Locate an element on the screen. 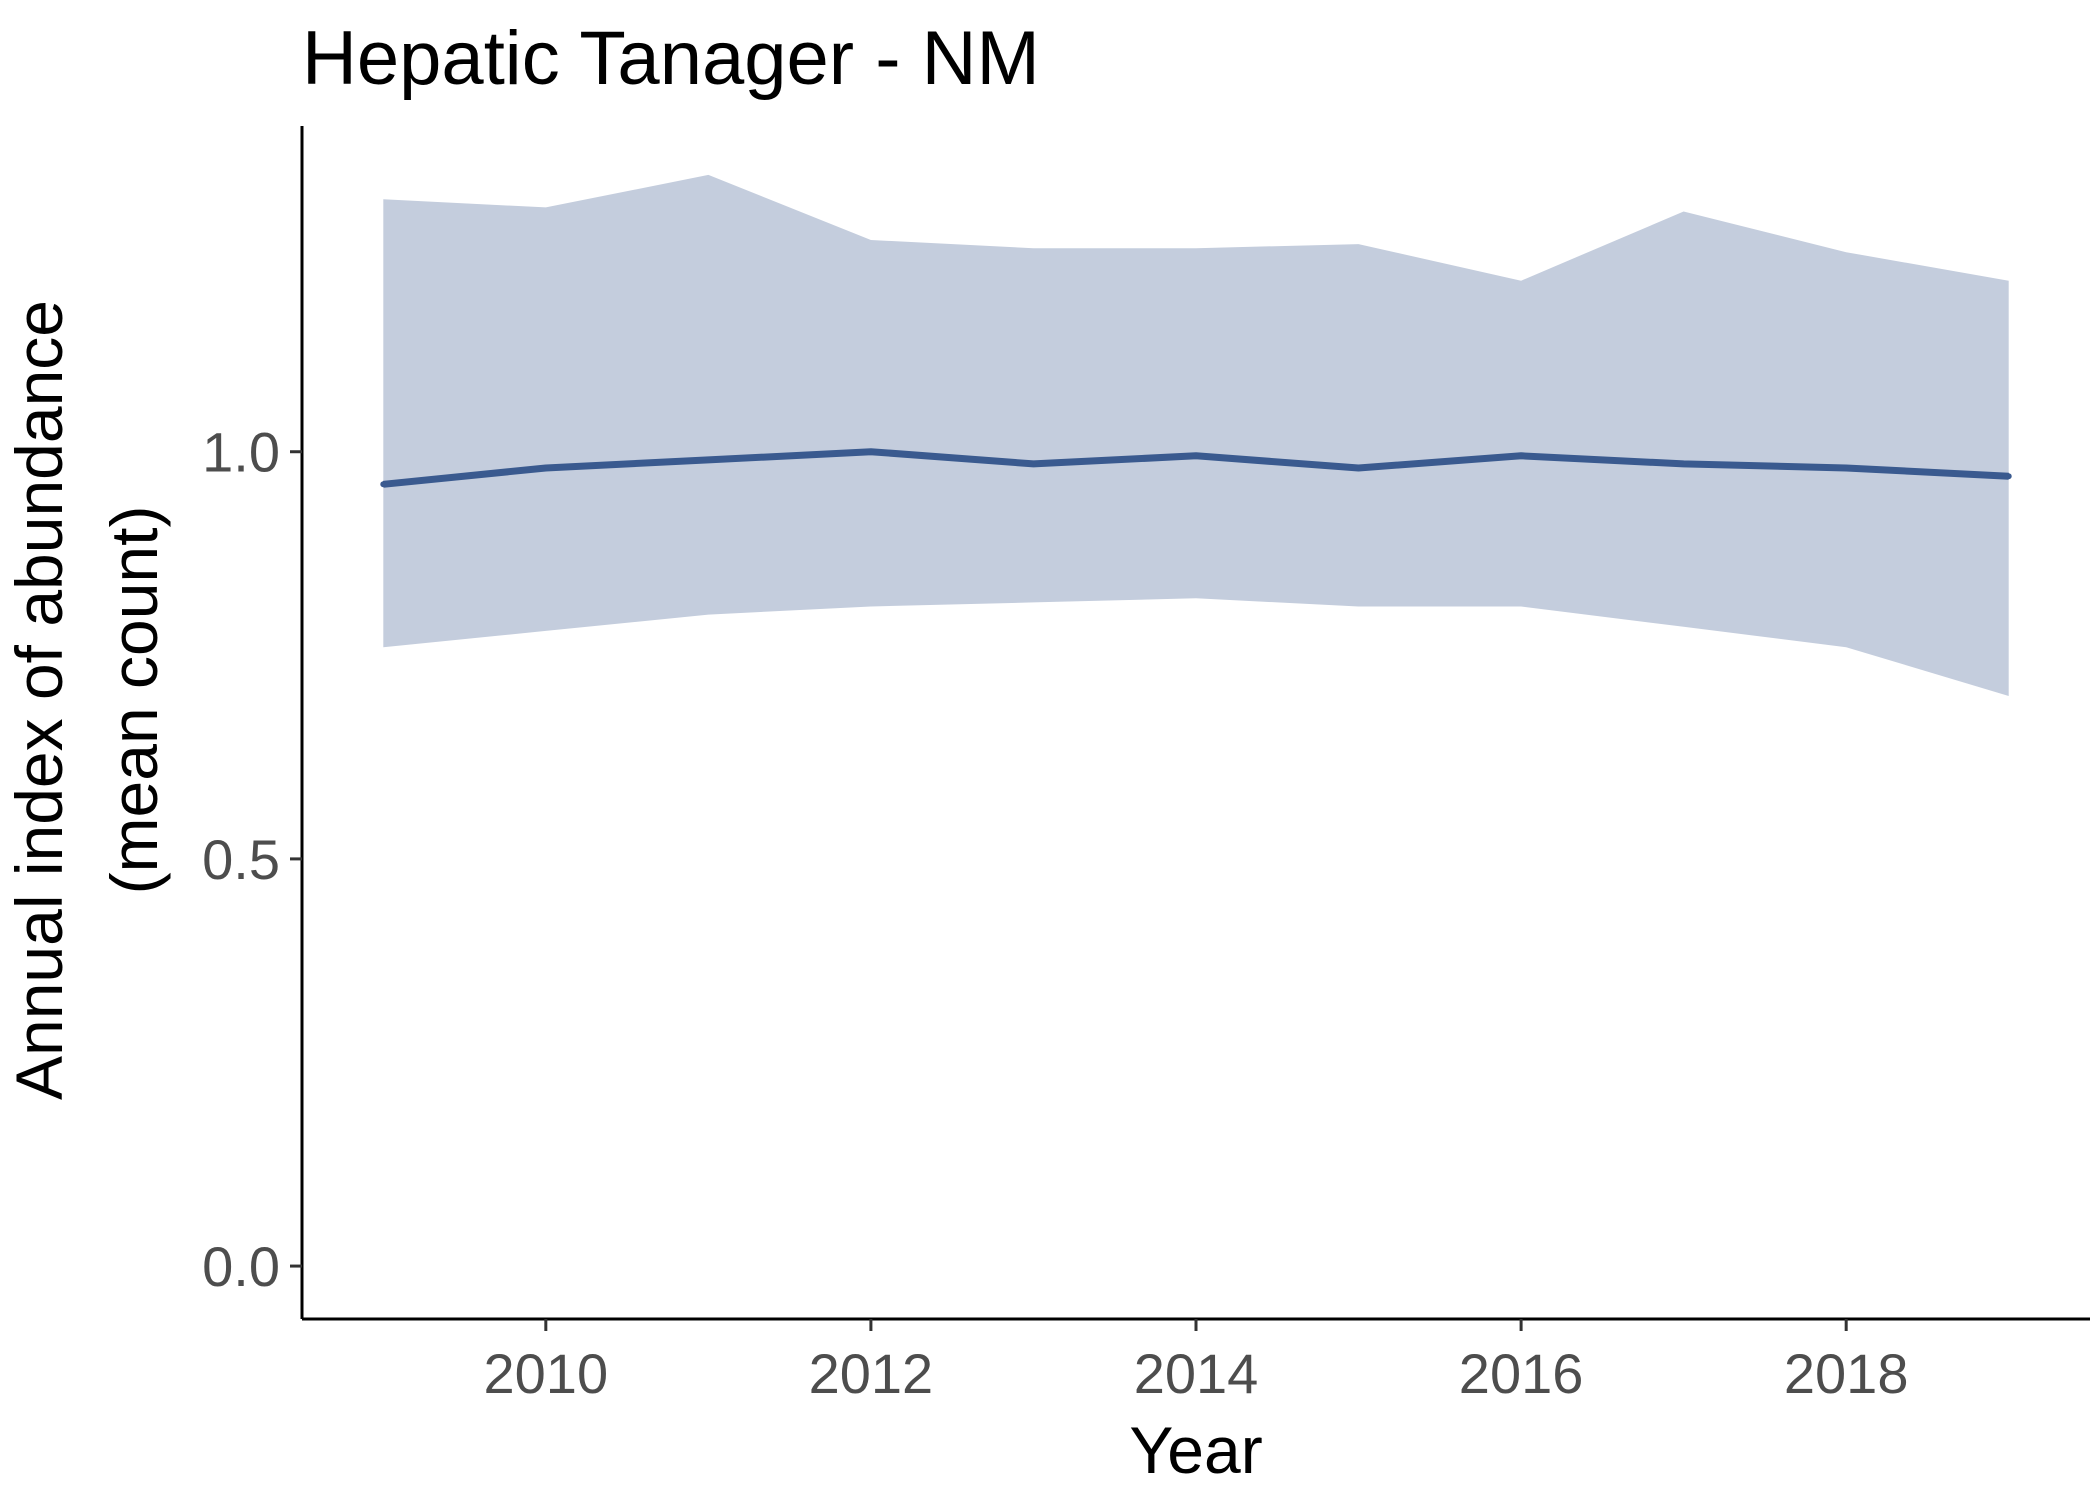 The image size is (2100, 1500). data-point-2018 is located at coordinates (1846, 468).